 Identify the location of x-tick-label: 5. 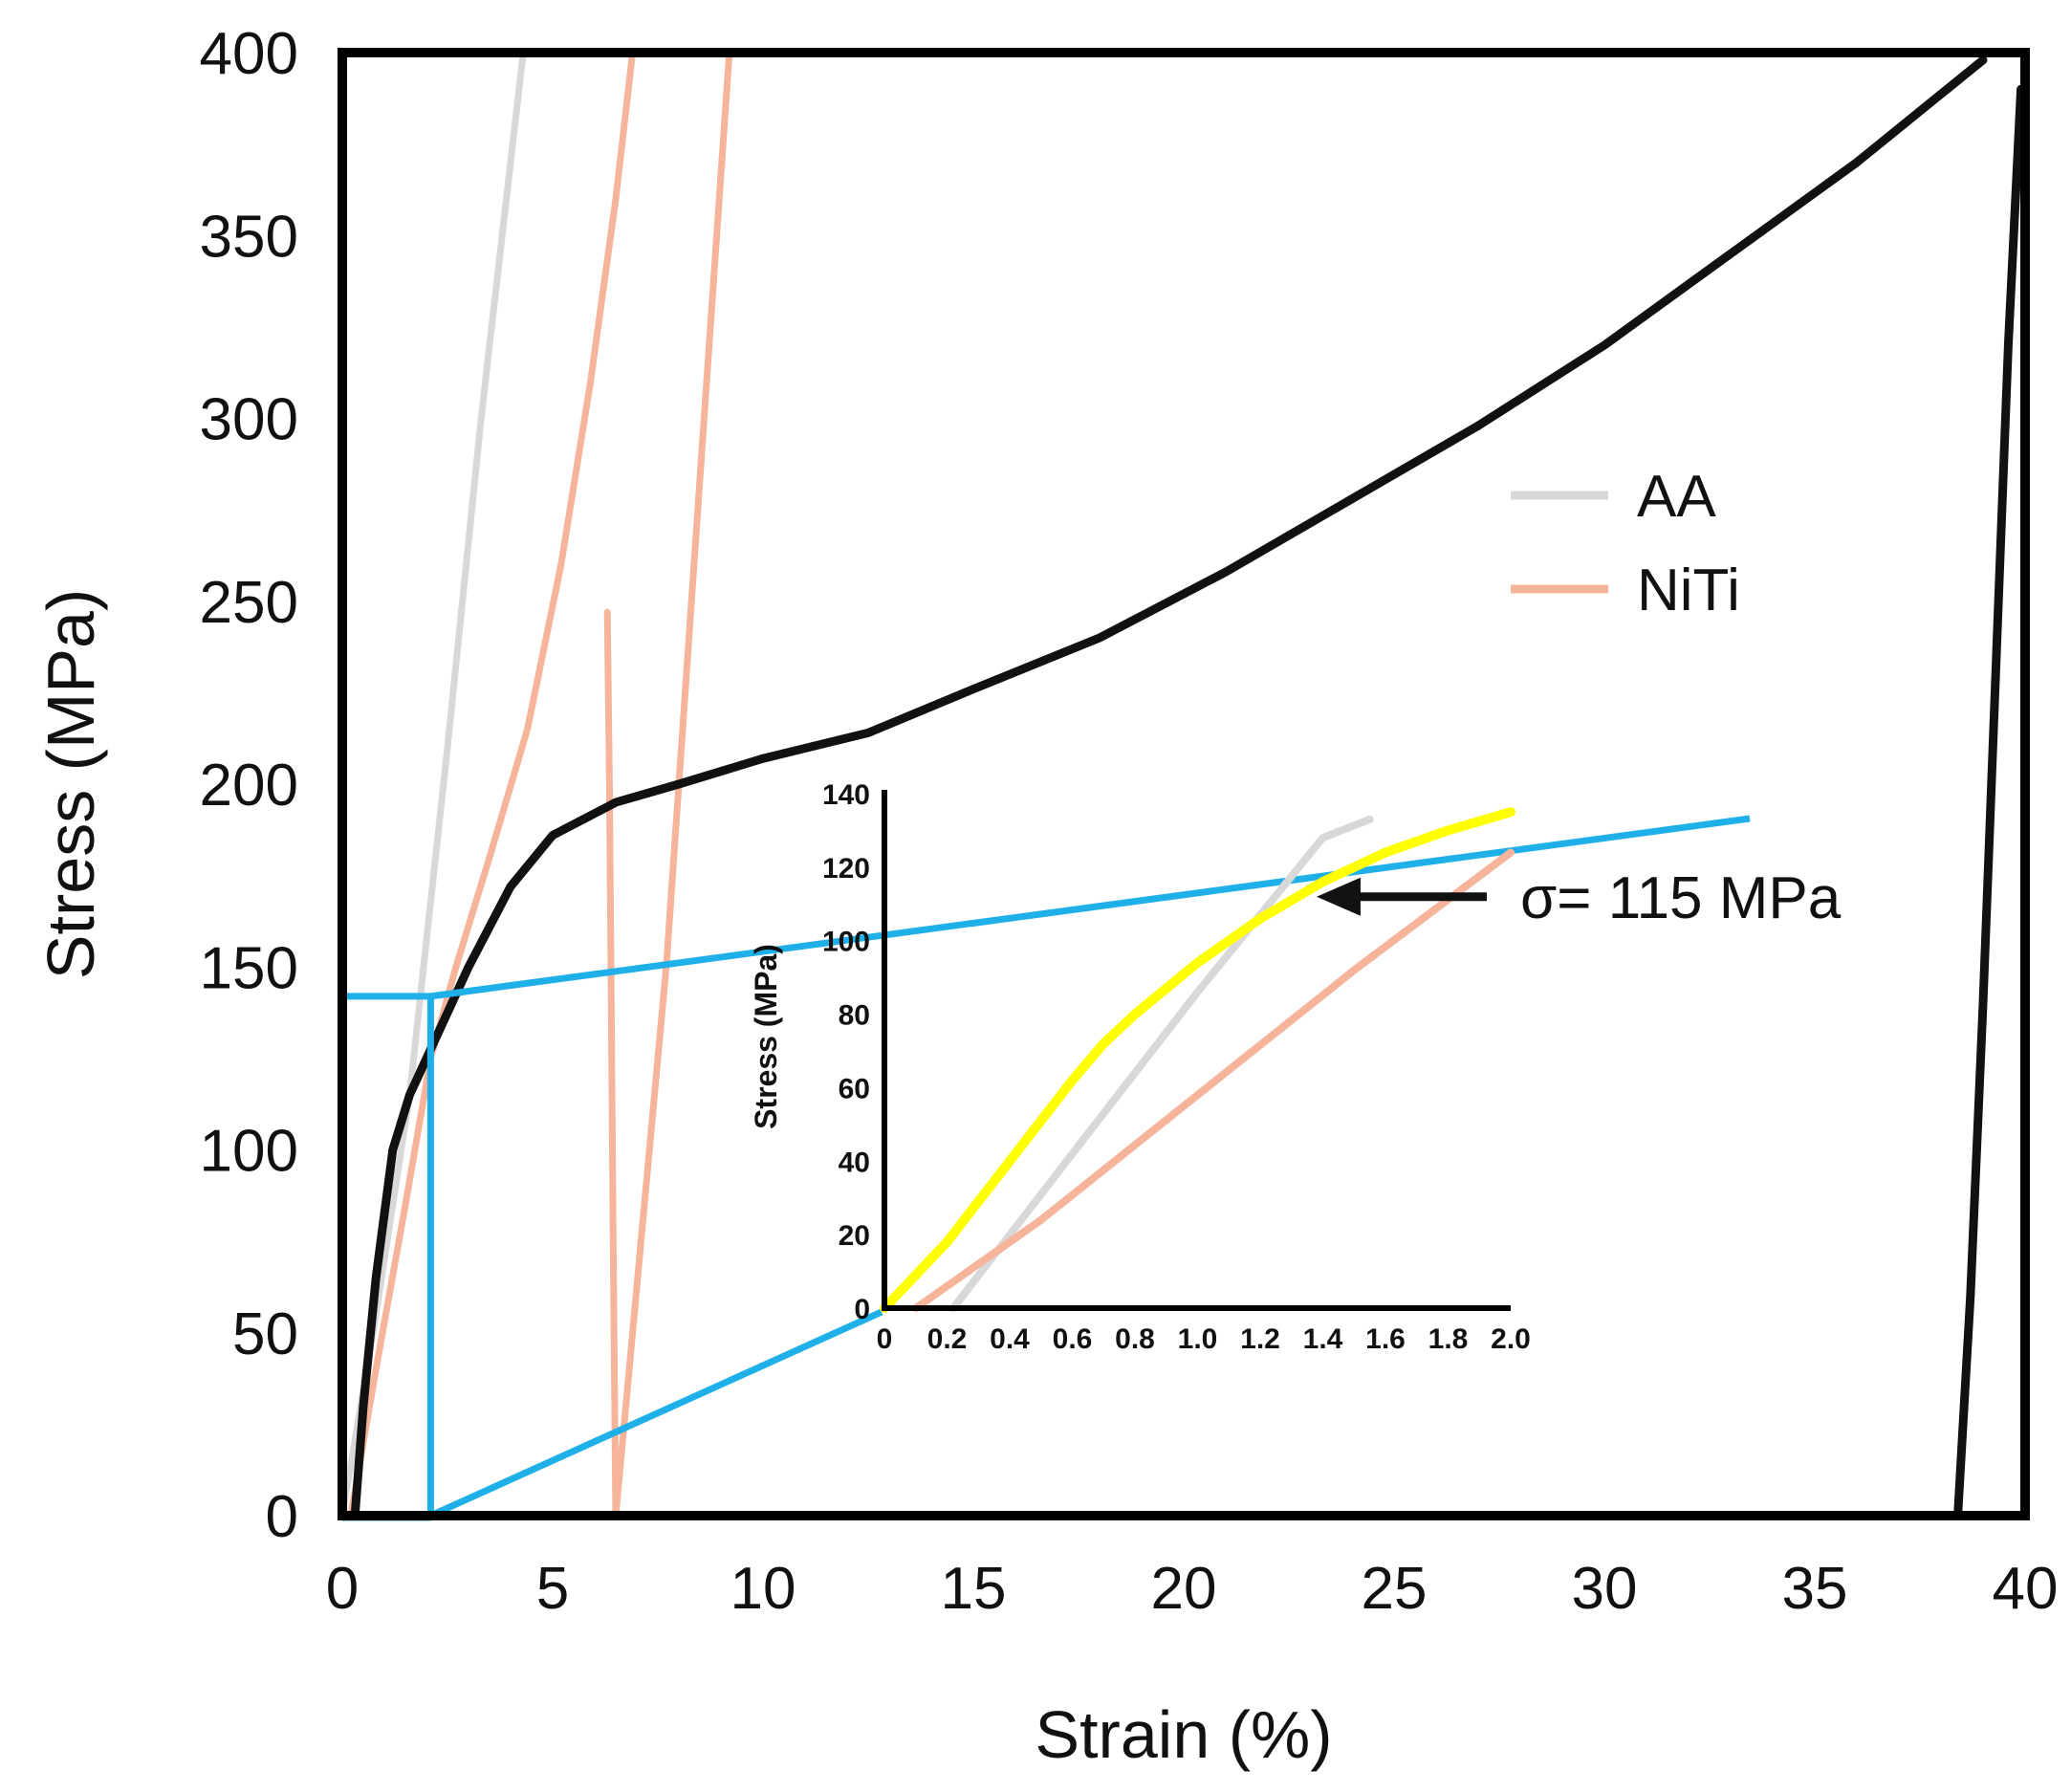
(552, 1589).